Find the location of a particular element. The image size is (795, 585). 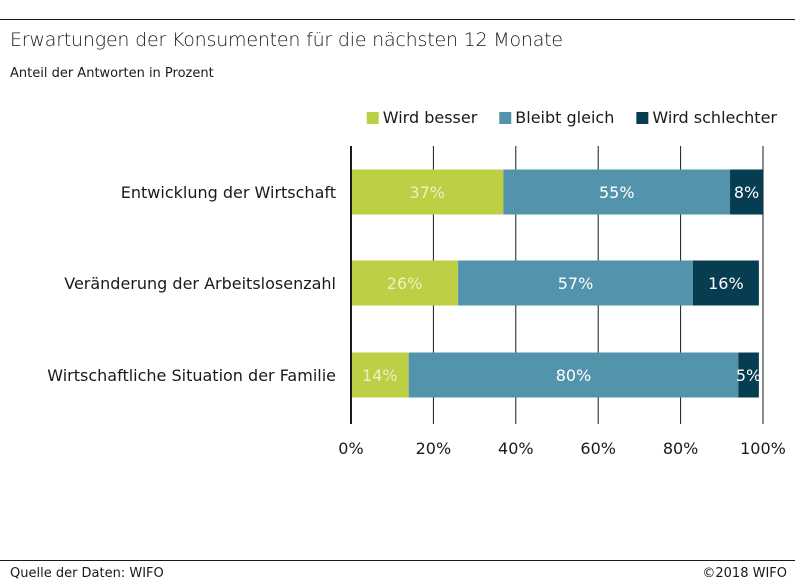

data-label: 55% is located at coordinates (617, 192).